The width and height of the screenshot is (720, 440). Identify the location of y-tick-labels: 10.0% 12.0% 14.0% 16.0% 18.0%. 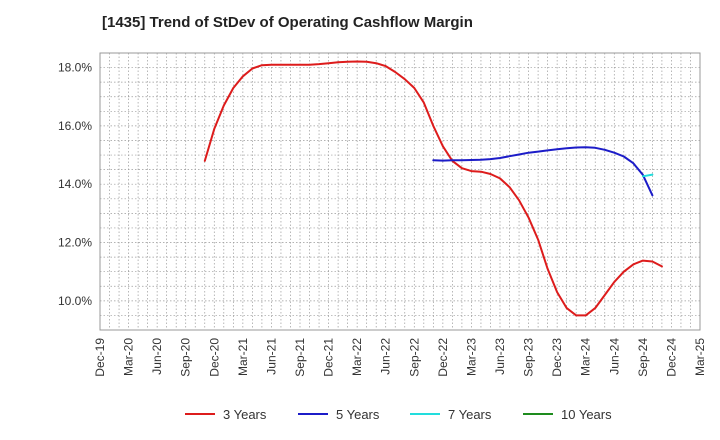
(75, 184).